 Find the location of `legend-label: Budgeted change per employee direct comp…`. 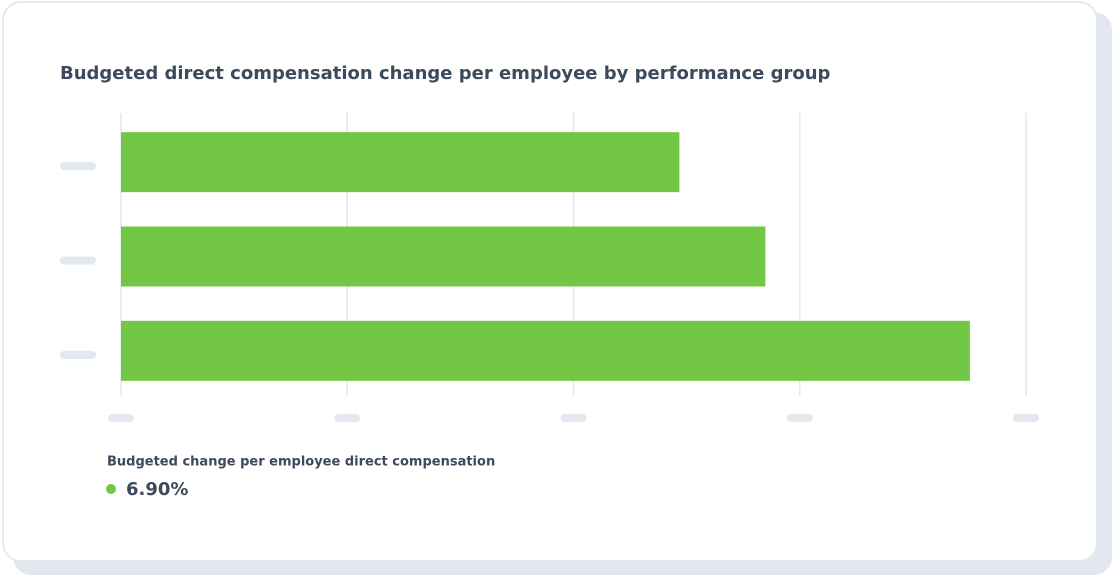

legend-label: Budgeted change per employee direct comp… is located at coordinates (301, 462).